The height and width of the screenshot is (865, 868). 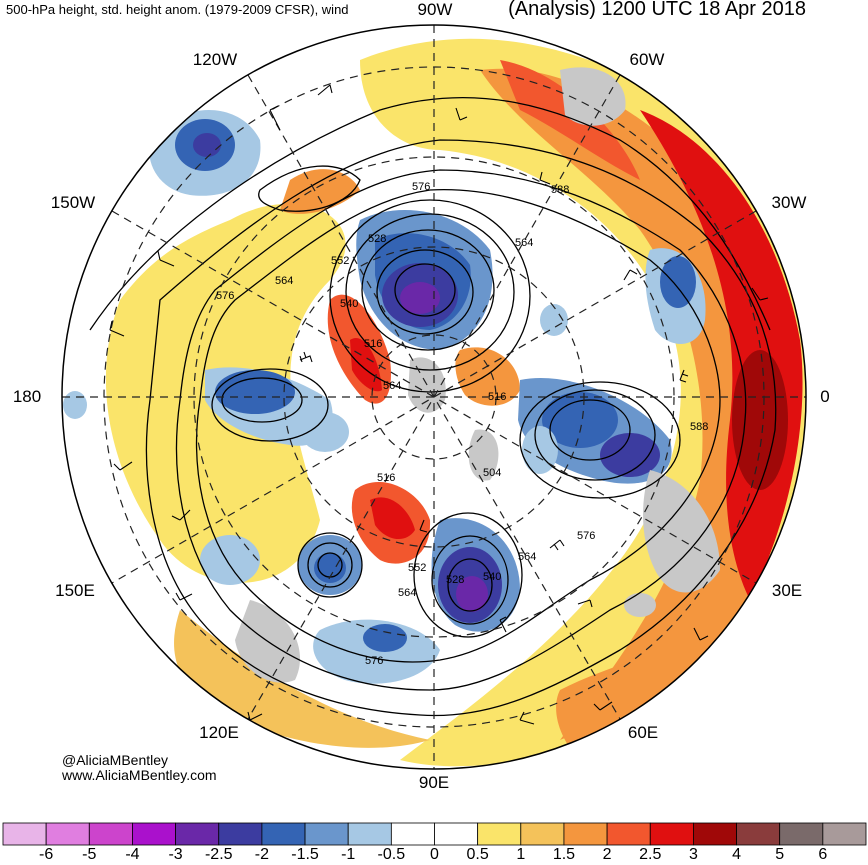 What do you see at coordinates (564, 854) in the screenshot?
I see `colorbar-tick-label: 1.5` at bounding box center [564, 854].